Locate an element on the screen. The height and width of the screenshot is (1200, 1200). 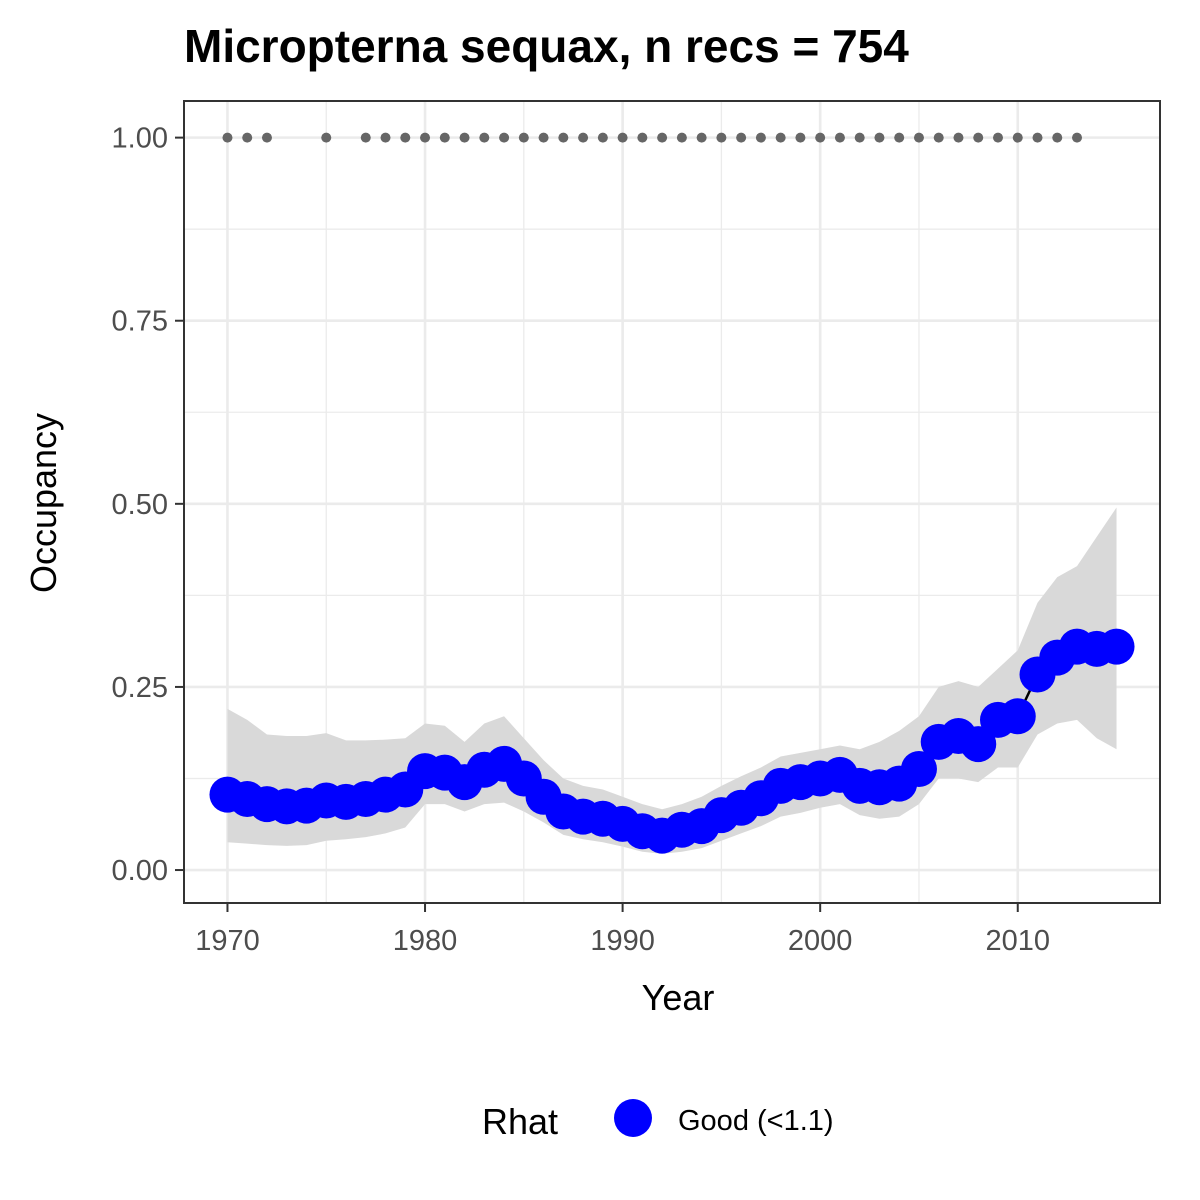
y-tick-label: 0.50 is located at coordinates (140, 505).